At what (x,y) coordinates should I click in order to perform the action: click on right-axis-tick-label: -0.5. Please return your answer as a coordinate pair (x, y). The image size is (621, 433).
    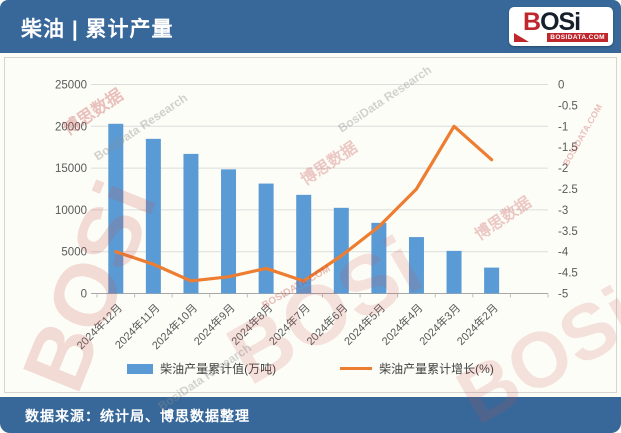
    Looking at the image, I should click on (568, 106).